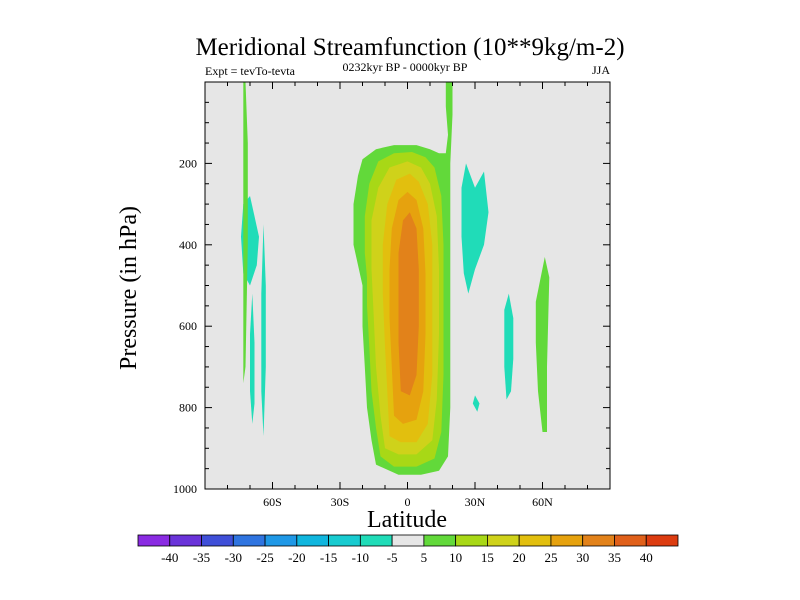 The height and width of the screenshot is (600, 800). What do you see at coordinates (264, 557) in the screenshot?
I see `colorbar-label: -25` at bounding box center [264, 557].